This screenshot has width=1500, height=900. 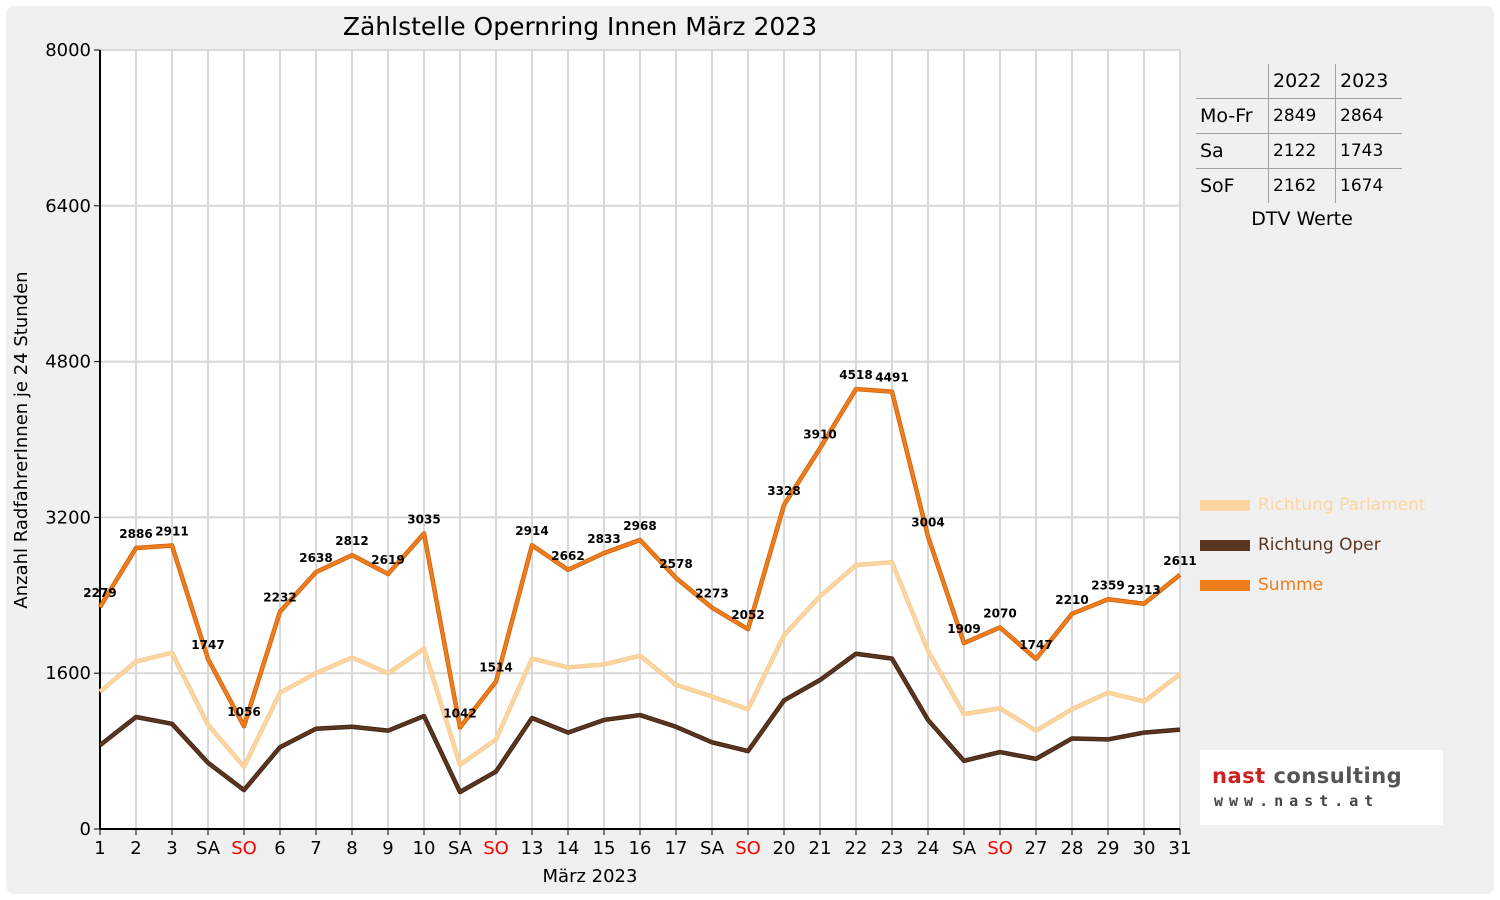 What do you see at coordinates (1368, 81) in the screenshot?
I see `dtv-year-2023: 2023` at bounding box center [1368, 81].